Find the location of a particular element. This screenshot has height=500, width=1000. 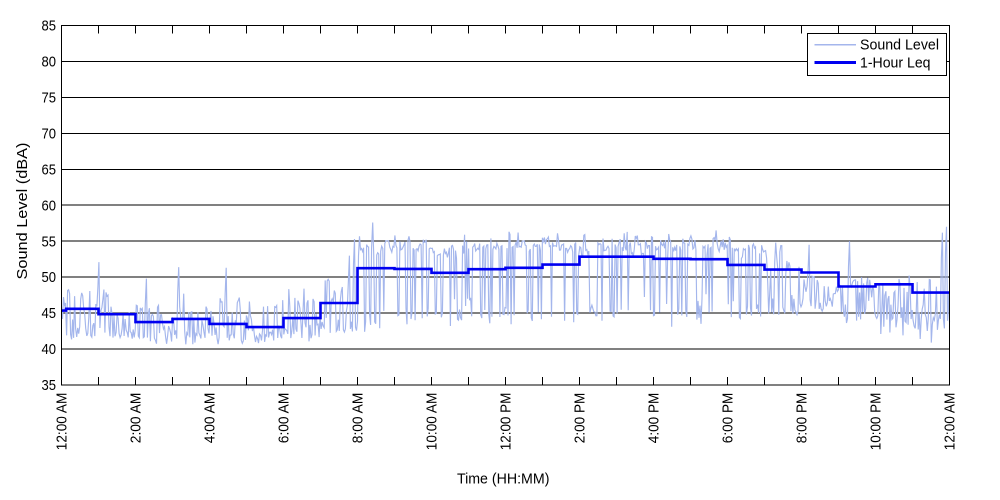

svg-text: 1-Hour Leq is located at coordinates (895, 63).